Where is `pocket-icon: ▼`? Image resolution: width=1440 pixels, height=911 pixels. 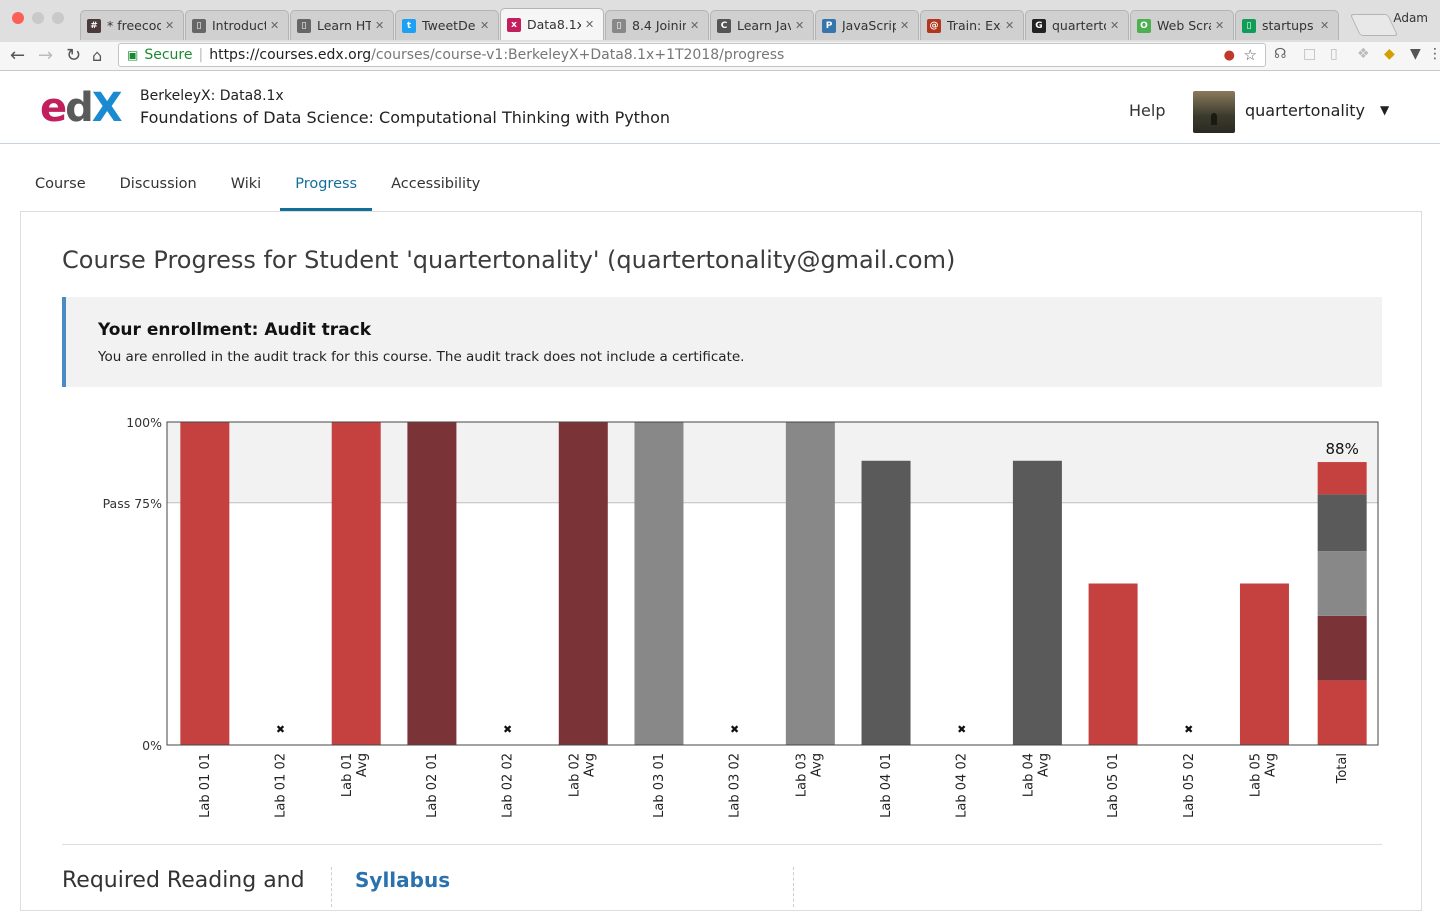 pocket-icon: ▼ is located at coordinates (1415, 54).